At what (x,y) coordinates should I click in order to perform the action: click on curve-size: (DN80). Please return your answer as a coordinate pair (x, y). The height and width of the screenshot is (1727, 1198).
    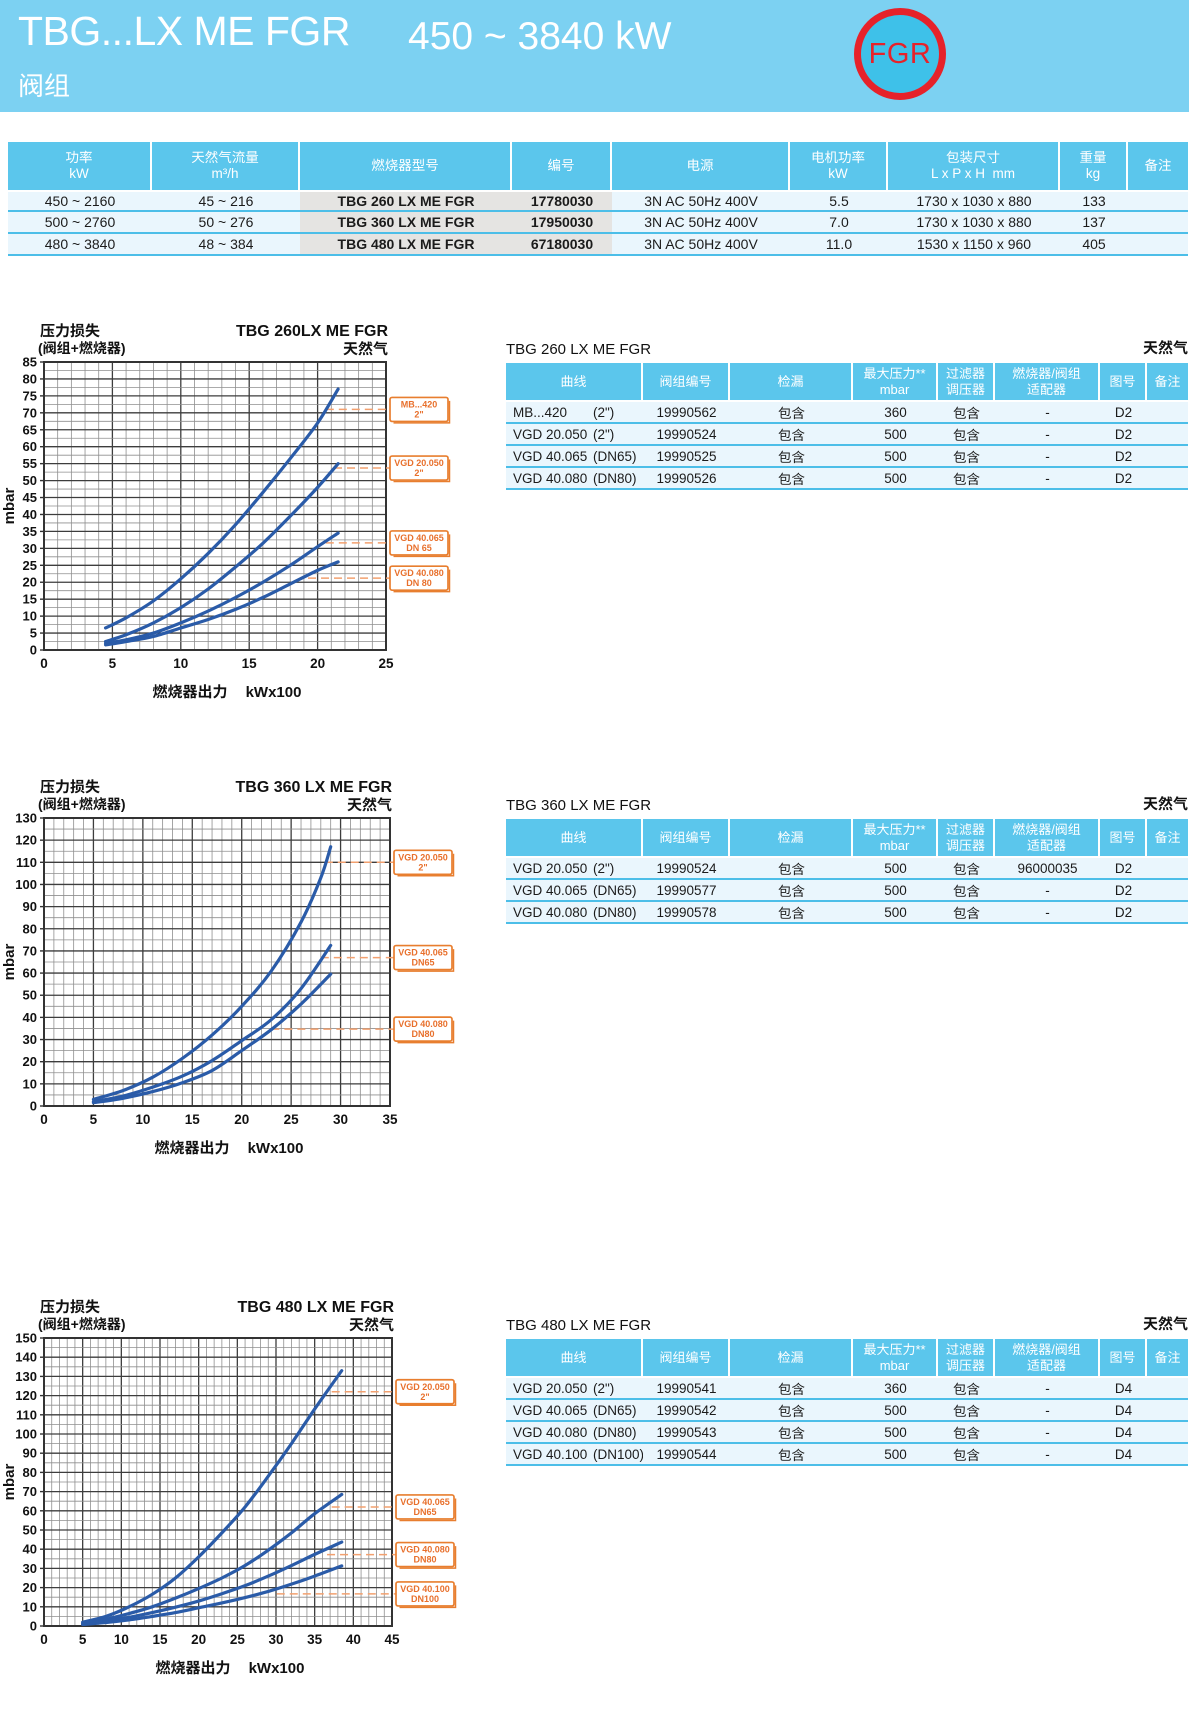
    Looking at the image, I should click on (615, 1432).